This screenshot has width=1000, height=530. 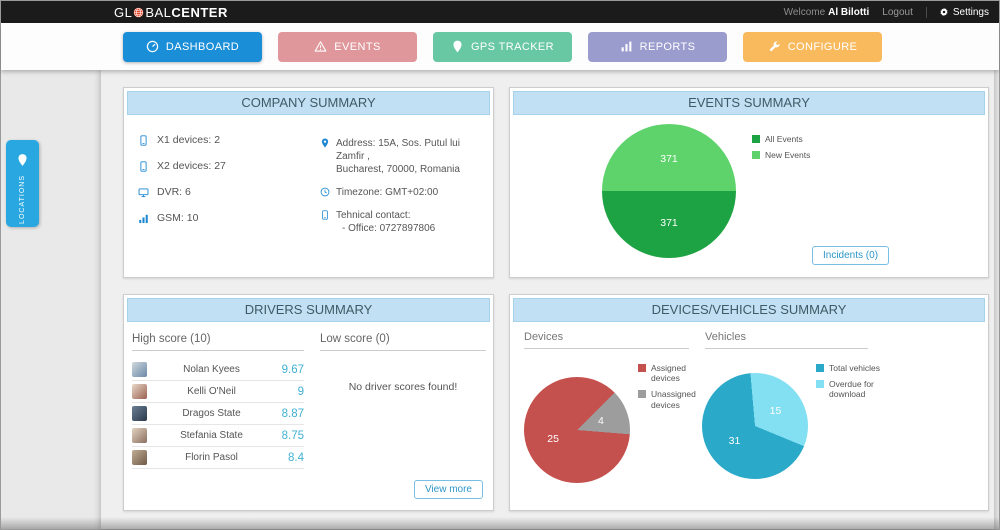 I want to click on legend-item: Unassigned devices, so click(x=679, y=399).